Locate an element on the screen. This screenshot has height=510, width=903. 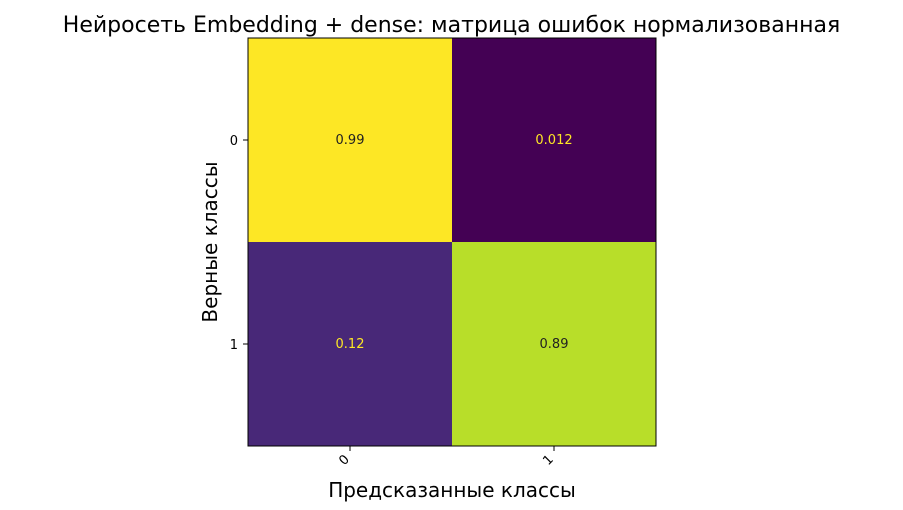
x-tick-label-1: 1 is located at coordinates (548, 460).